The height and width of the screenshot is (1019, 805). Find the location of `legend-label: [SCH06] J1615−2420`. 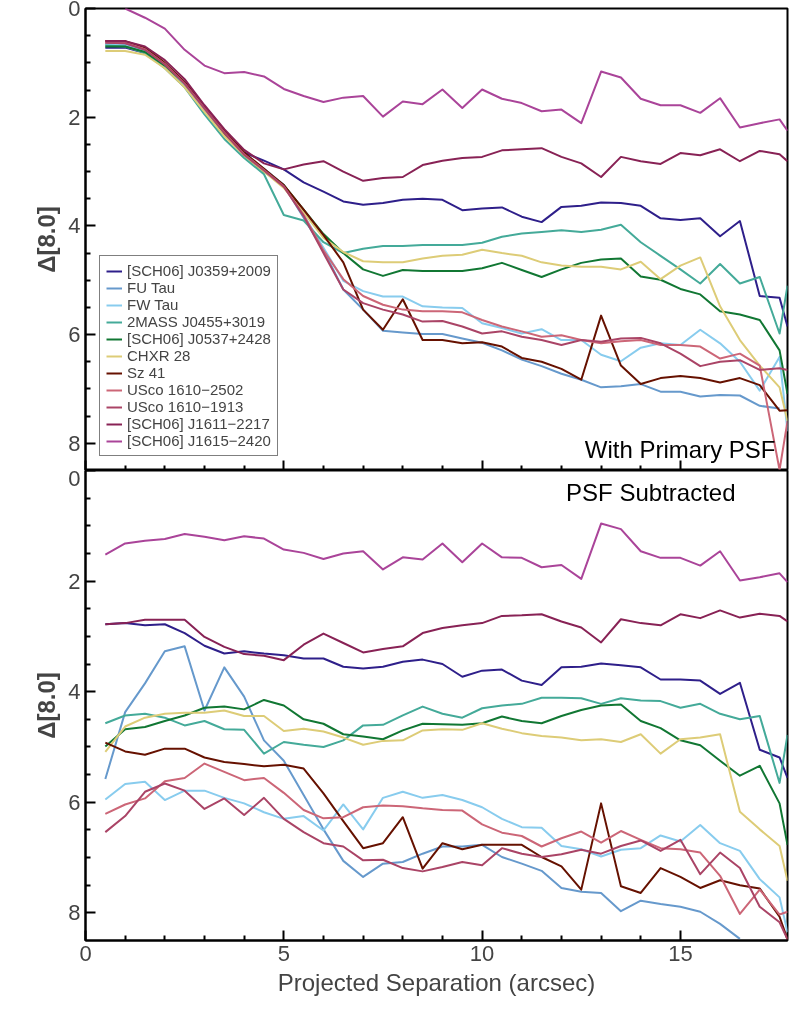

legend-label: [SCH06] J1615−2420 is located at coordinates (199, 440).